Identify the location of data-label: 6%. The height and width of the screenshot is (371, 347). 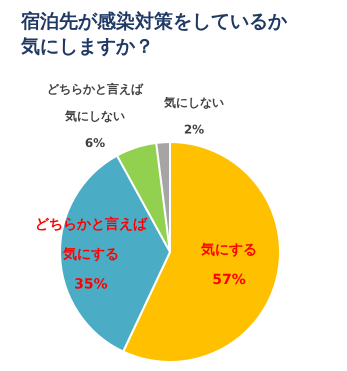
(95, 143).